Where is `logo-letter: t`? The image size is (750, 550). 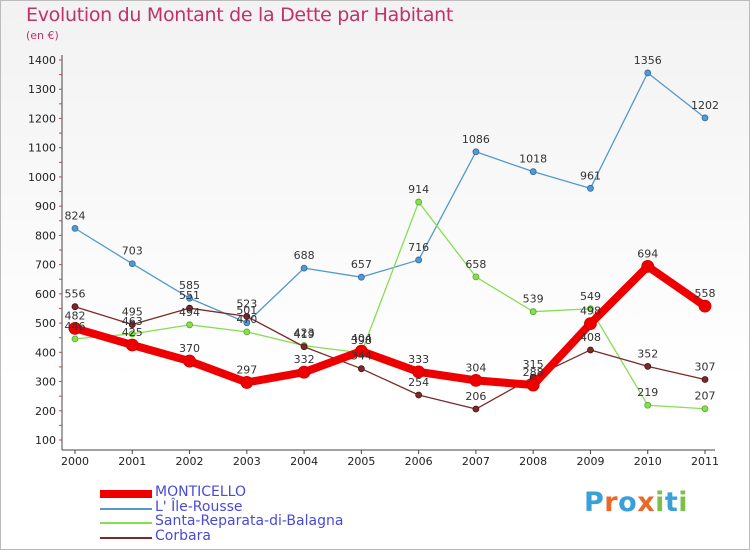 logo-letter: t is located at coordinates (671, 502).